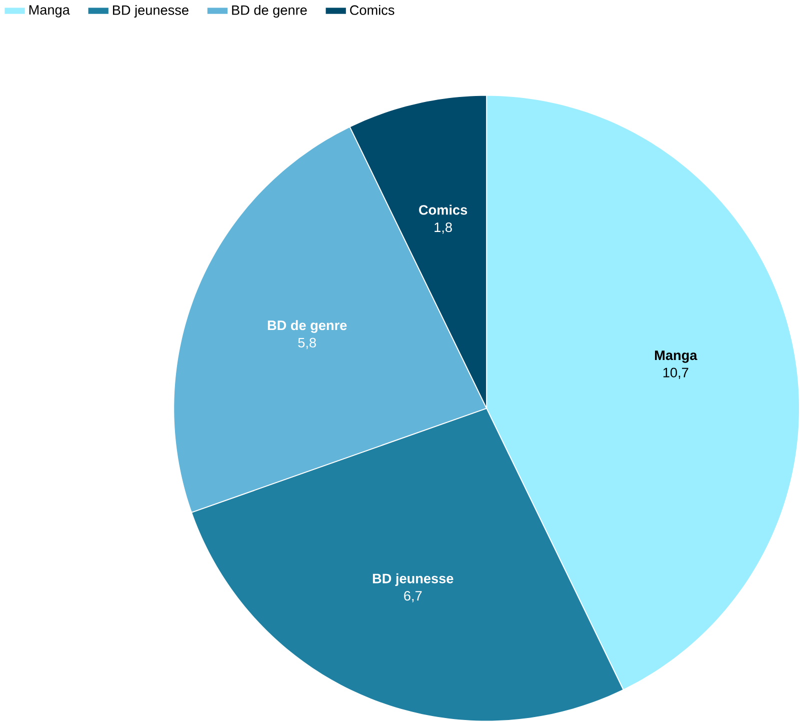 The width and height of the screenshot is (800, 722). I want to click on slice-label: Comics, so click(443, 209).